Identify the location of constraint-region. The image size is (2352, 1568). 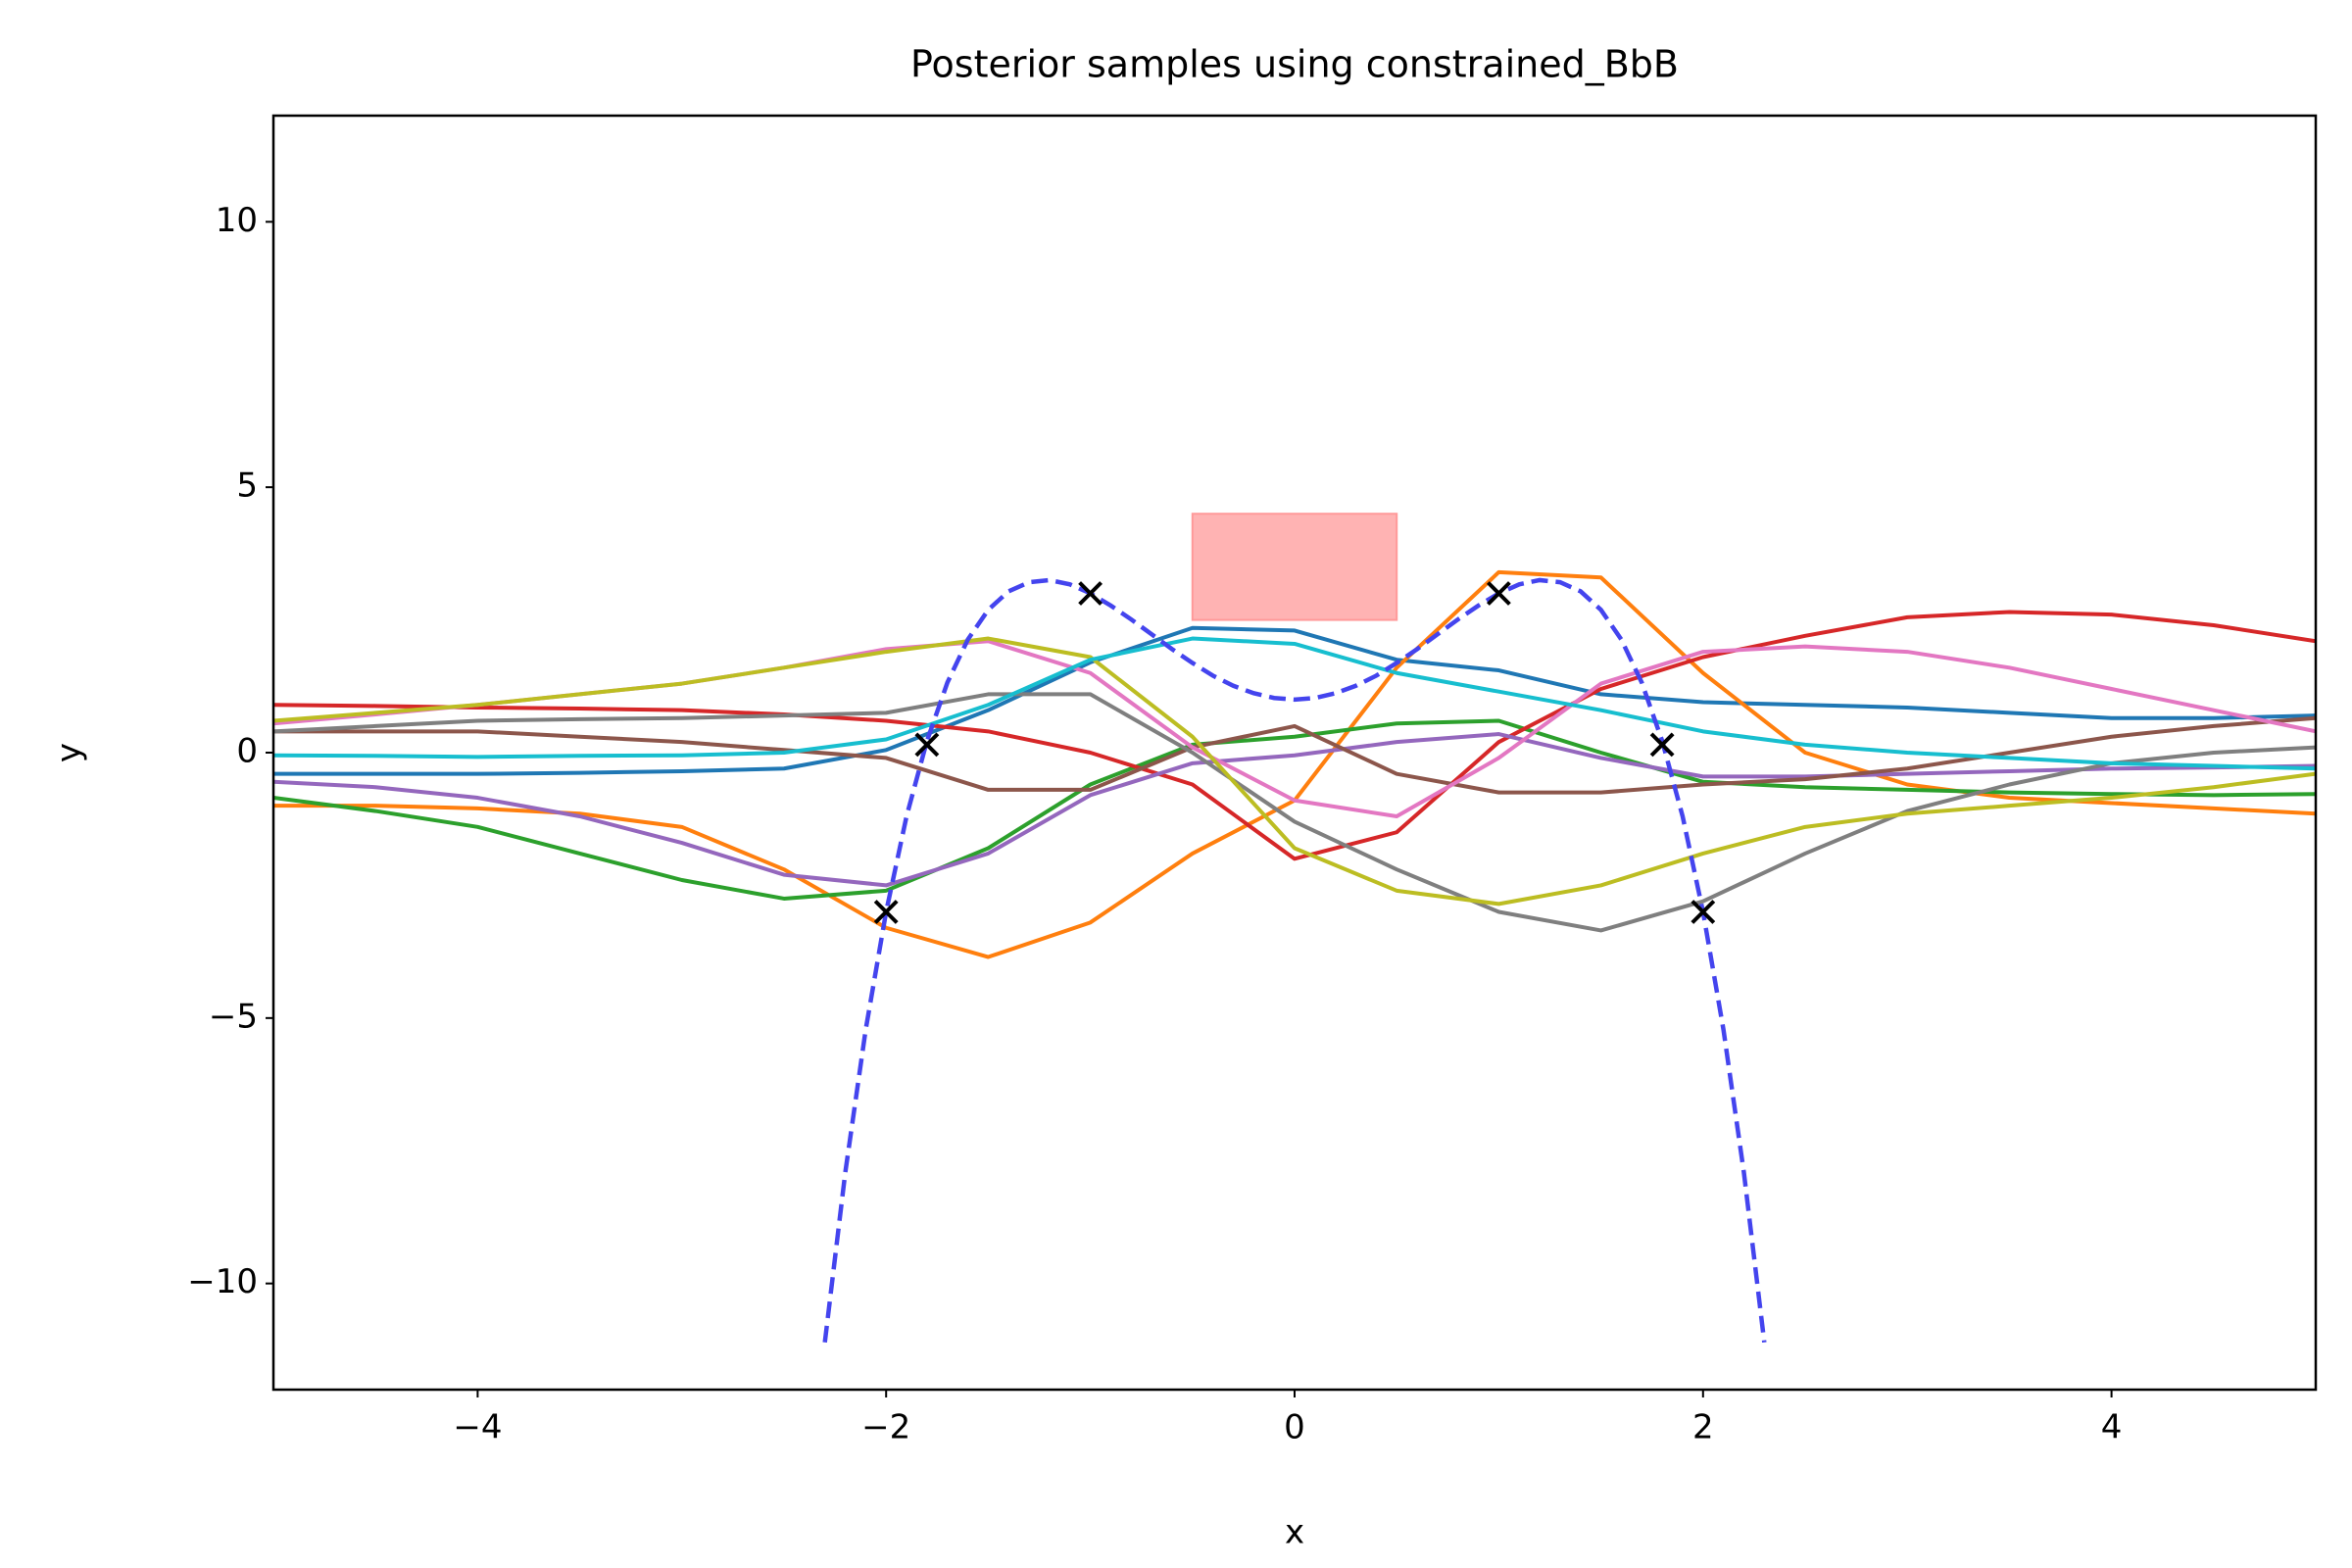
(1294, 567).